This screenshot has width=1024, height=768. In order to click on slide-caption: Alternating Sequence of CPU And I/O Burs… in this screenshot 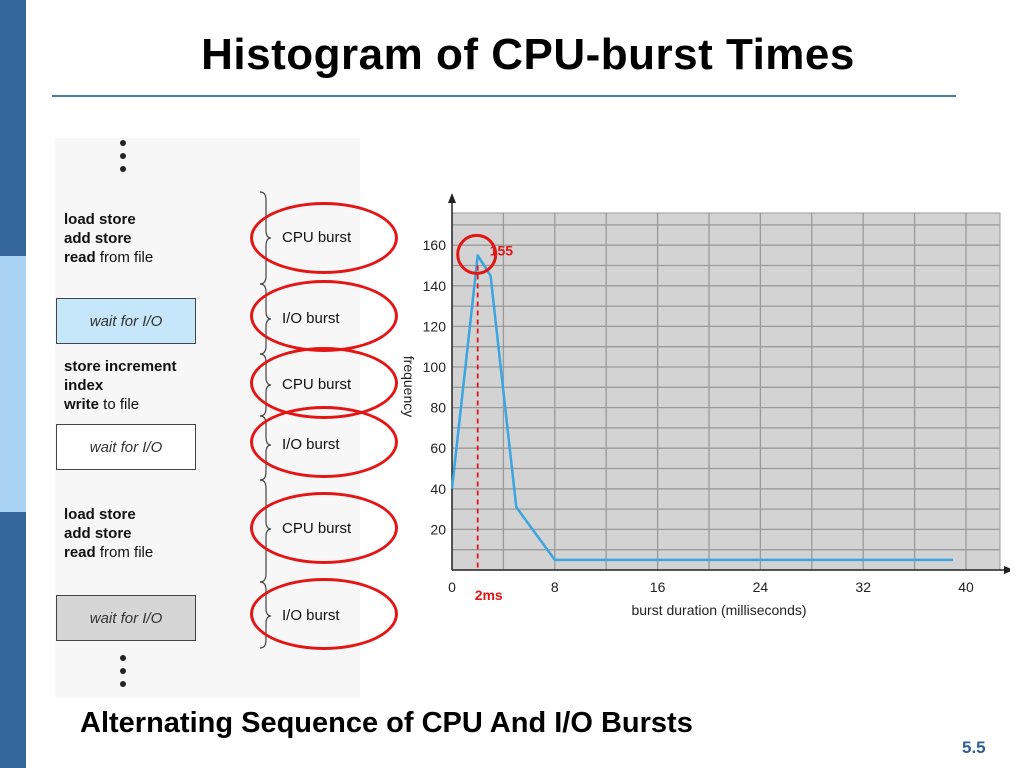, I will do `click(386, 723)`.